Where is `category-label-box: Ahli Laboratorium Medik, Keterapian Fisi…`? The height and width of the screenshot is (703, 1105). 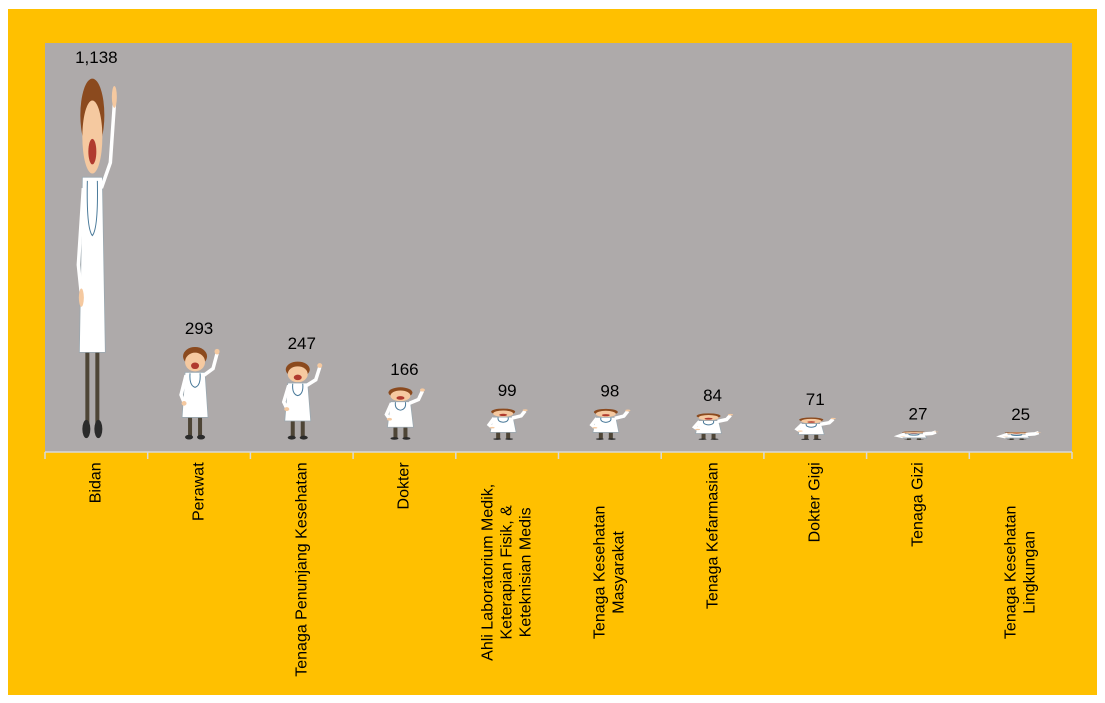
category-label-box: Ahli Laboratorium Medik, Keterapian Fisi… is located at coordinates (507, 582).